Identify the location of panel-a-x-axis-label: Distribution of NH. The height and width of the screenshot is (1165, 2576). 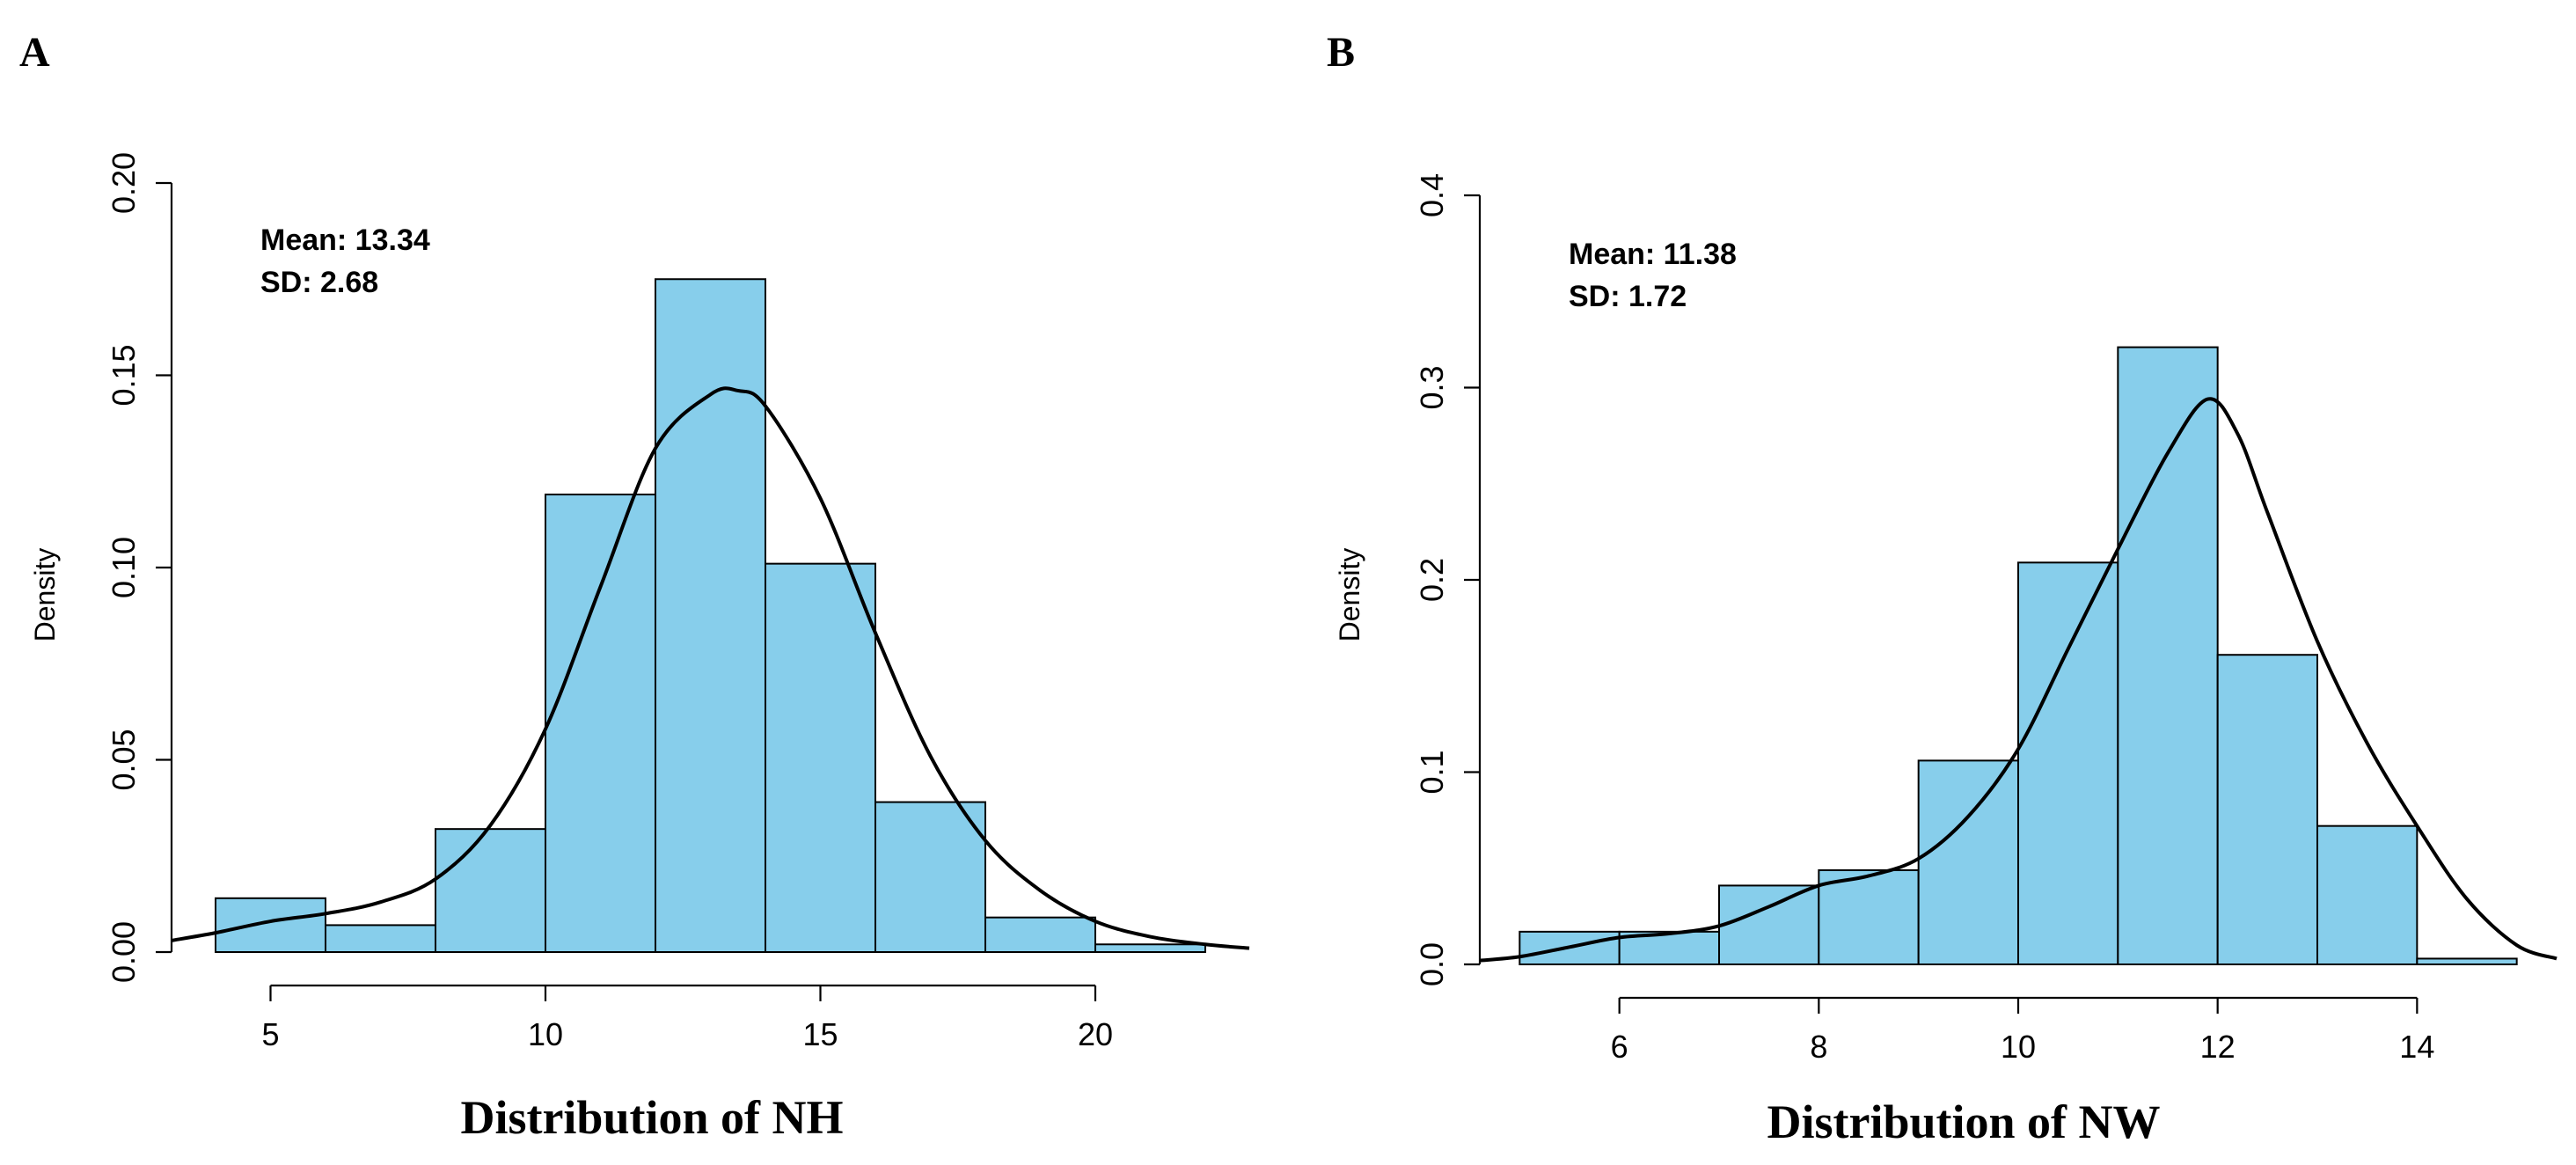
(651, 1117).